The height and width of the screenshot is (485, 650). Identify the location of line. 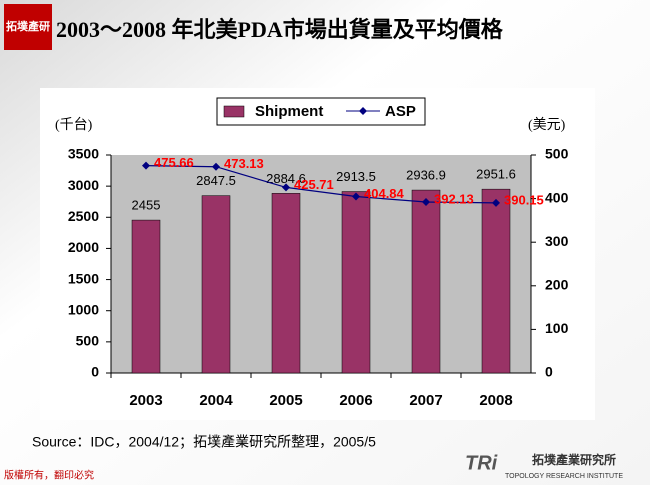
(321, 184).